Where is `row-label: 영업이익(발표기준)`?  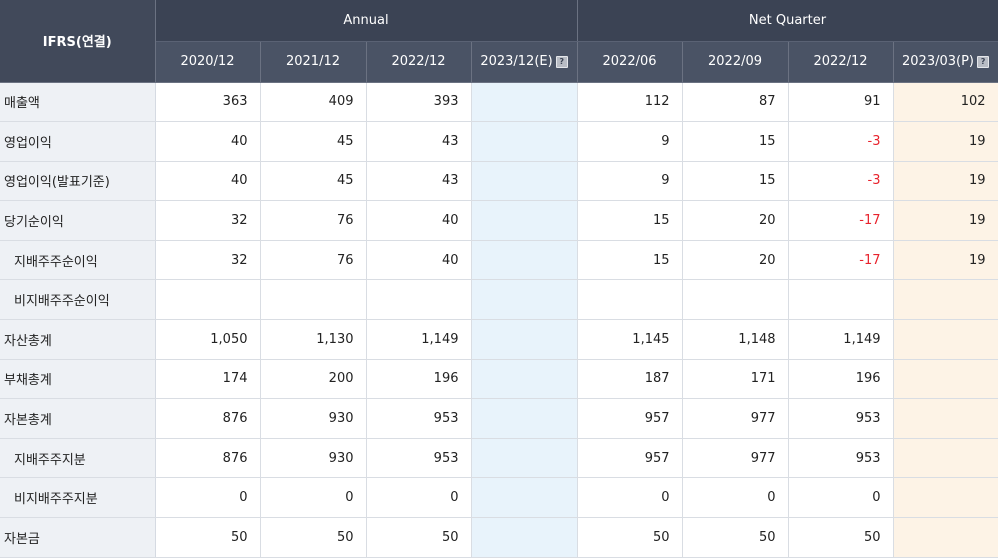
row-label: 영업이익(발표기준) is located at coordinates (78, 181).